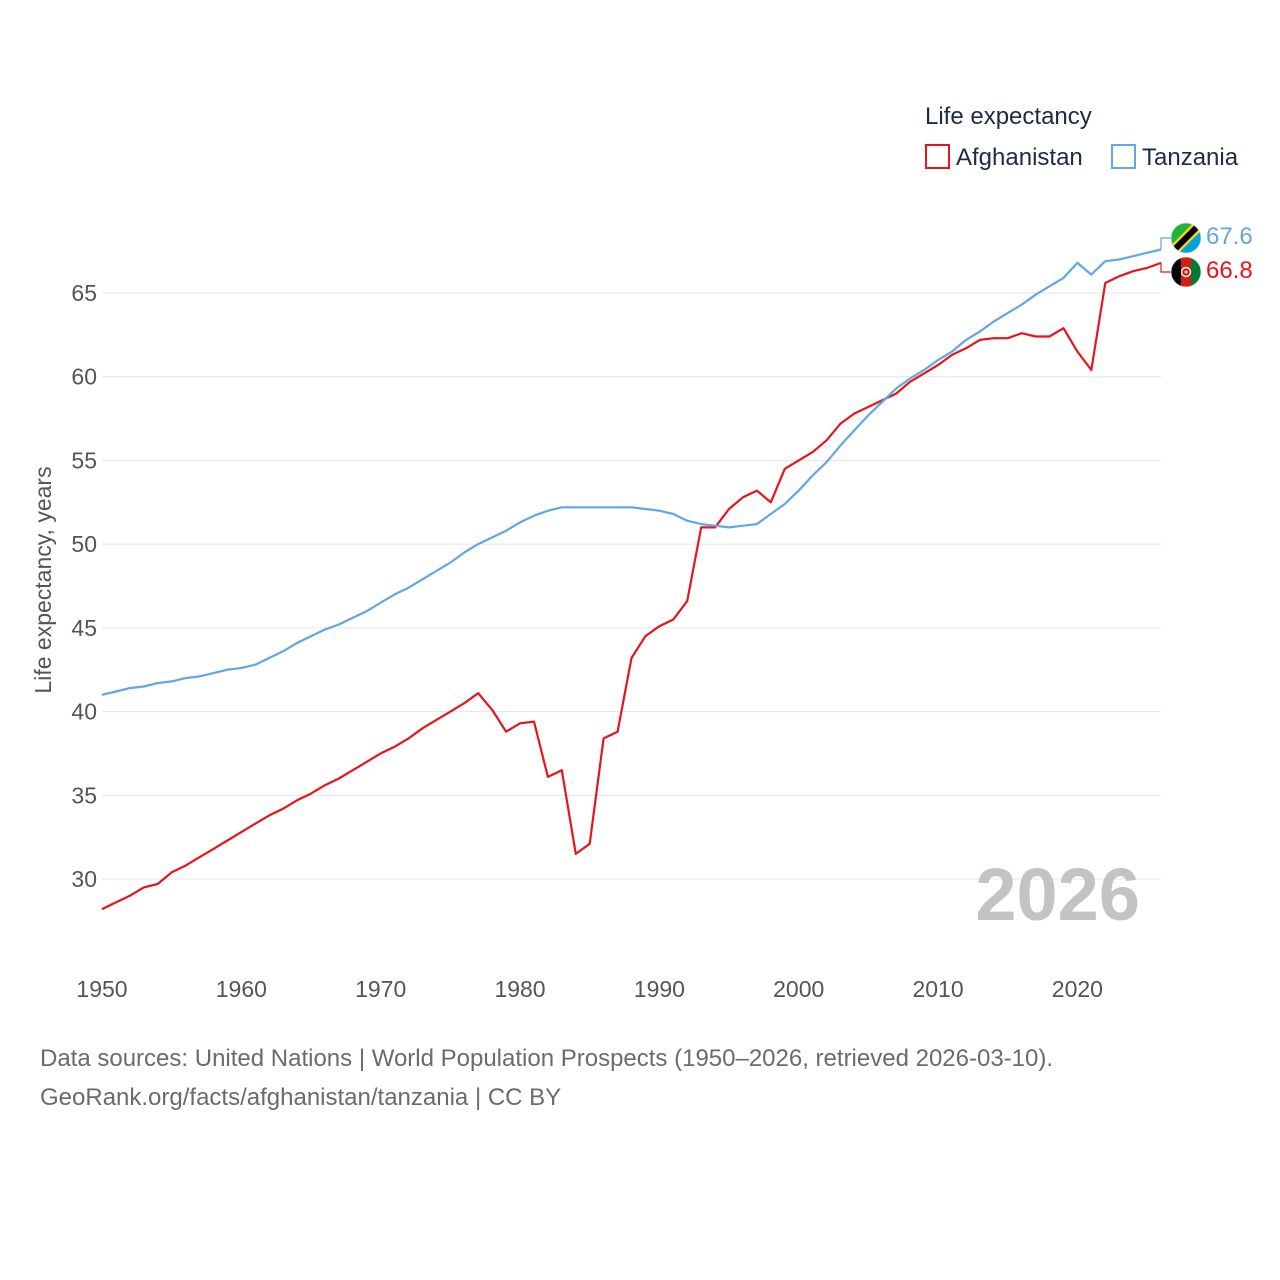 The width and height of the screenshot is (1280, 1280). Describe the element at coordinates (1057, 894) in the screenshot. I see `year-watermark: 2026` at that location.